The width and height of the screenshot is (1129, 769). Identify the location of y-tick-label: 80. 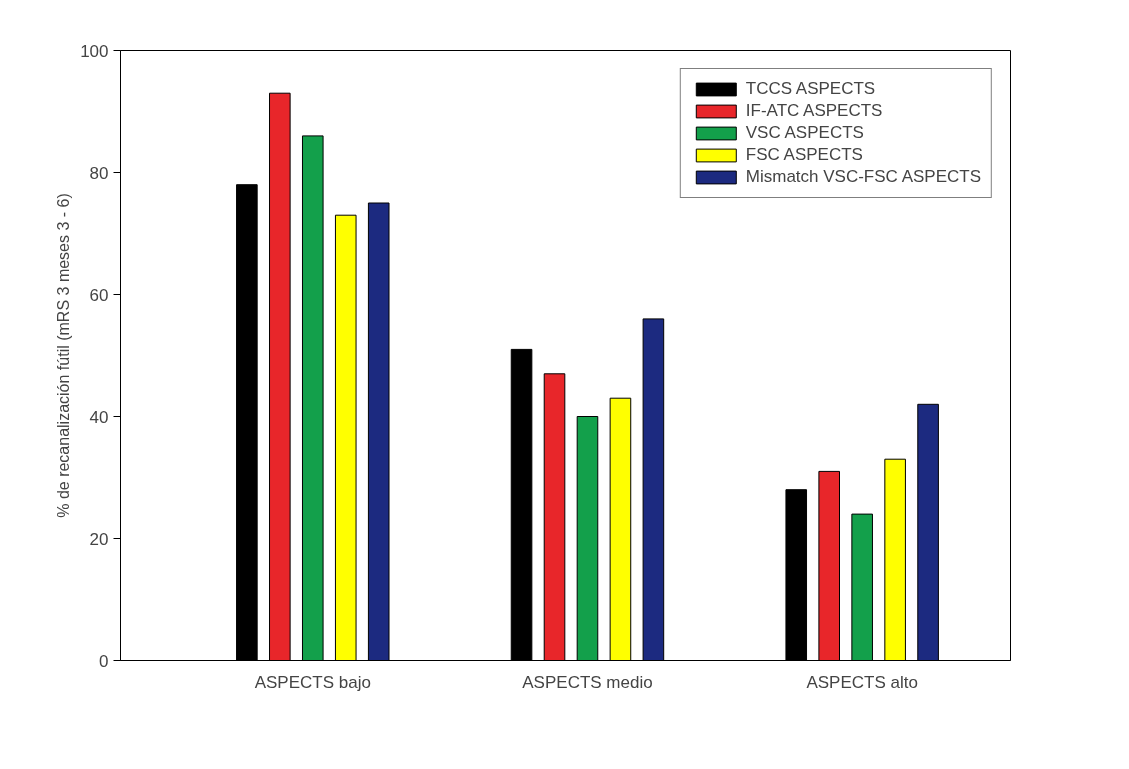
(99, 173).